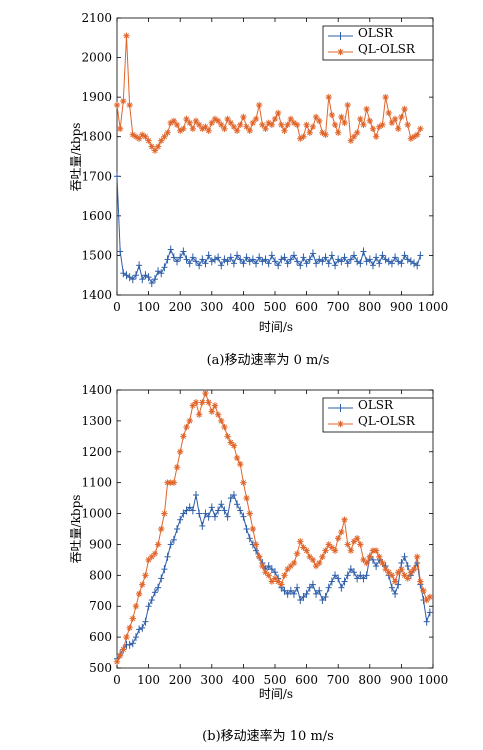 Image resolution: width=483 pixels, height=750 pixels. Describe the element at coordinates (340, 424) in the screenshot. I see `panel-b-legend-marker-ql-olsr` at that location.